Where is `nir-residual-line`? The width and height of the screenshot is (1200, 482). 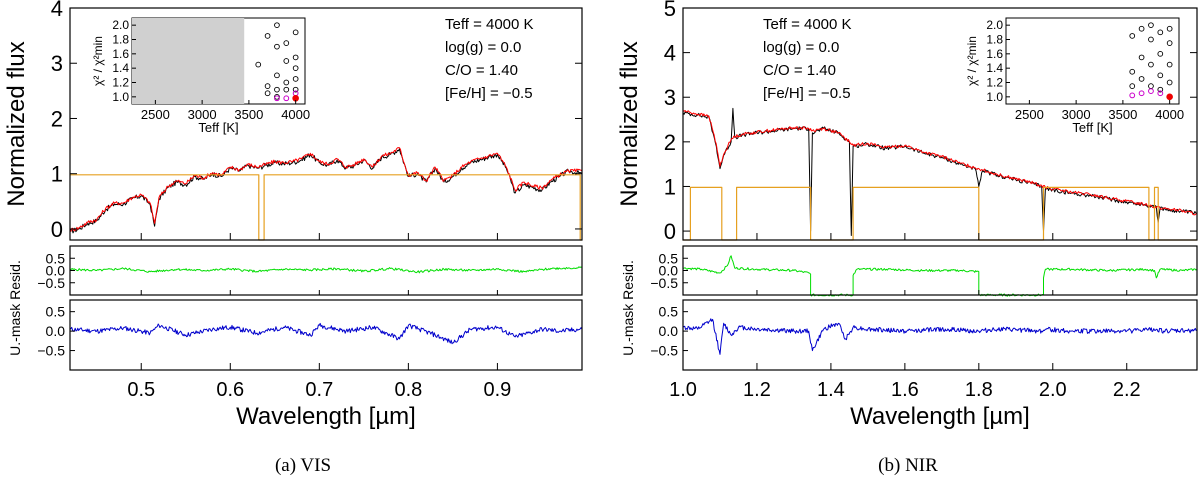
nir-residual-line is located at coordinates (940, 276).